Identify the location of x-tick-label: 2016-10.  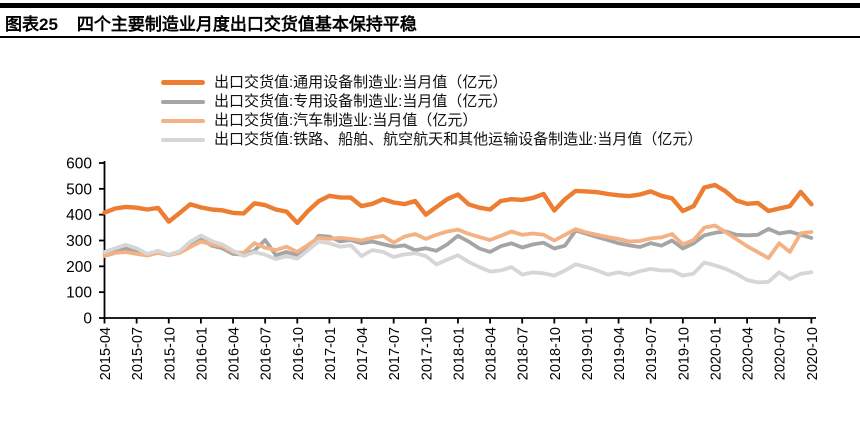
(299, 353).